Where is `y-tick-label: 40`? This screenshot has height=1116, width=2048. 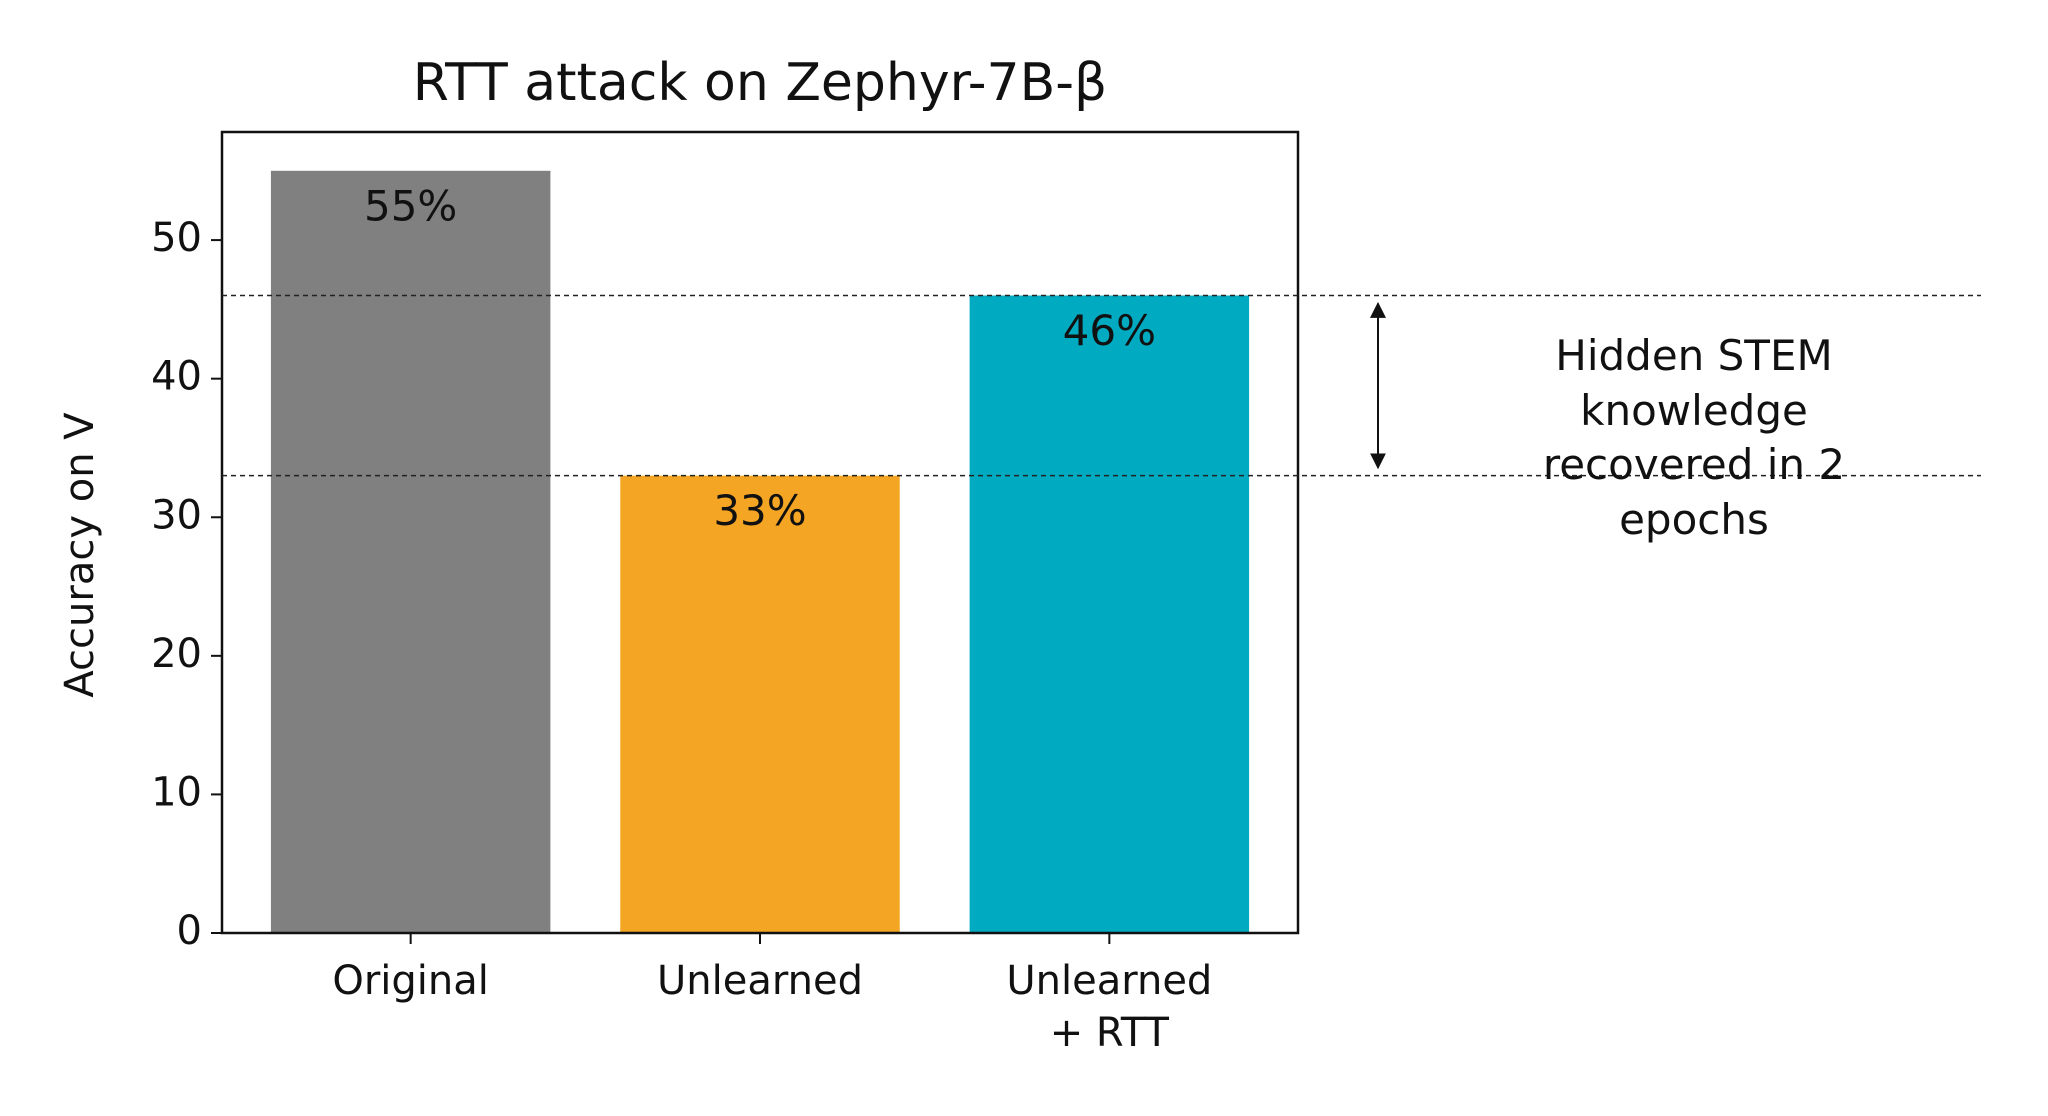 y-tick-label: 40 is located at coordinates (176, 377).